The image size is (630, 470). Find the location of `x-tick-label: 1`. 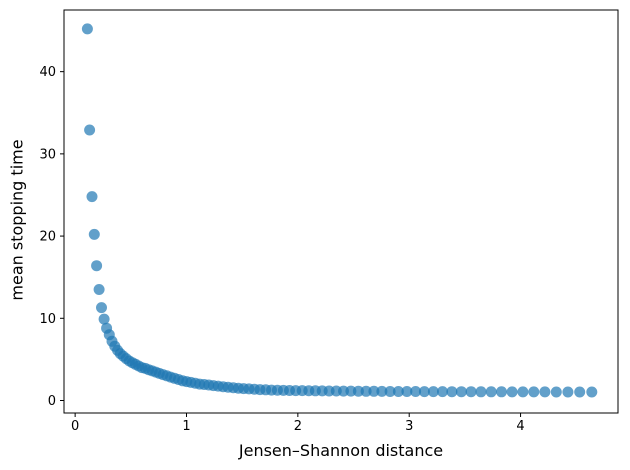

x-tick-label: 1 is located at coordinates (186, 426).